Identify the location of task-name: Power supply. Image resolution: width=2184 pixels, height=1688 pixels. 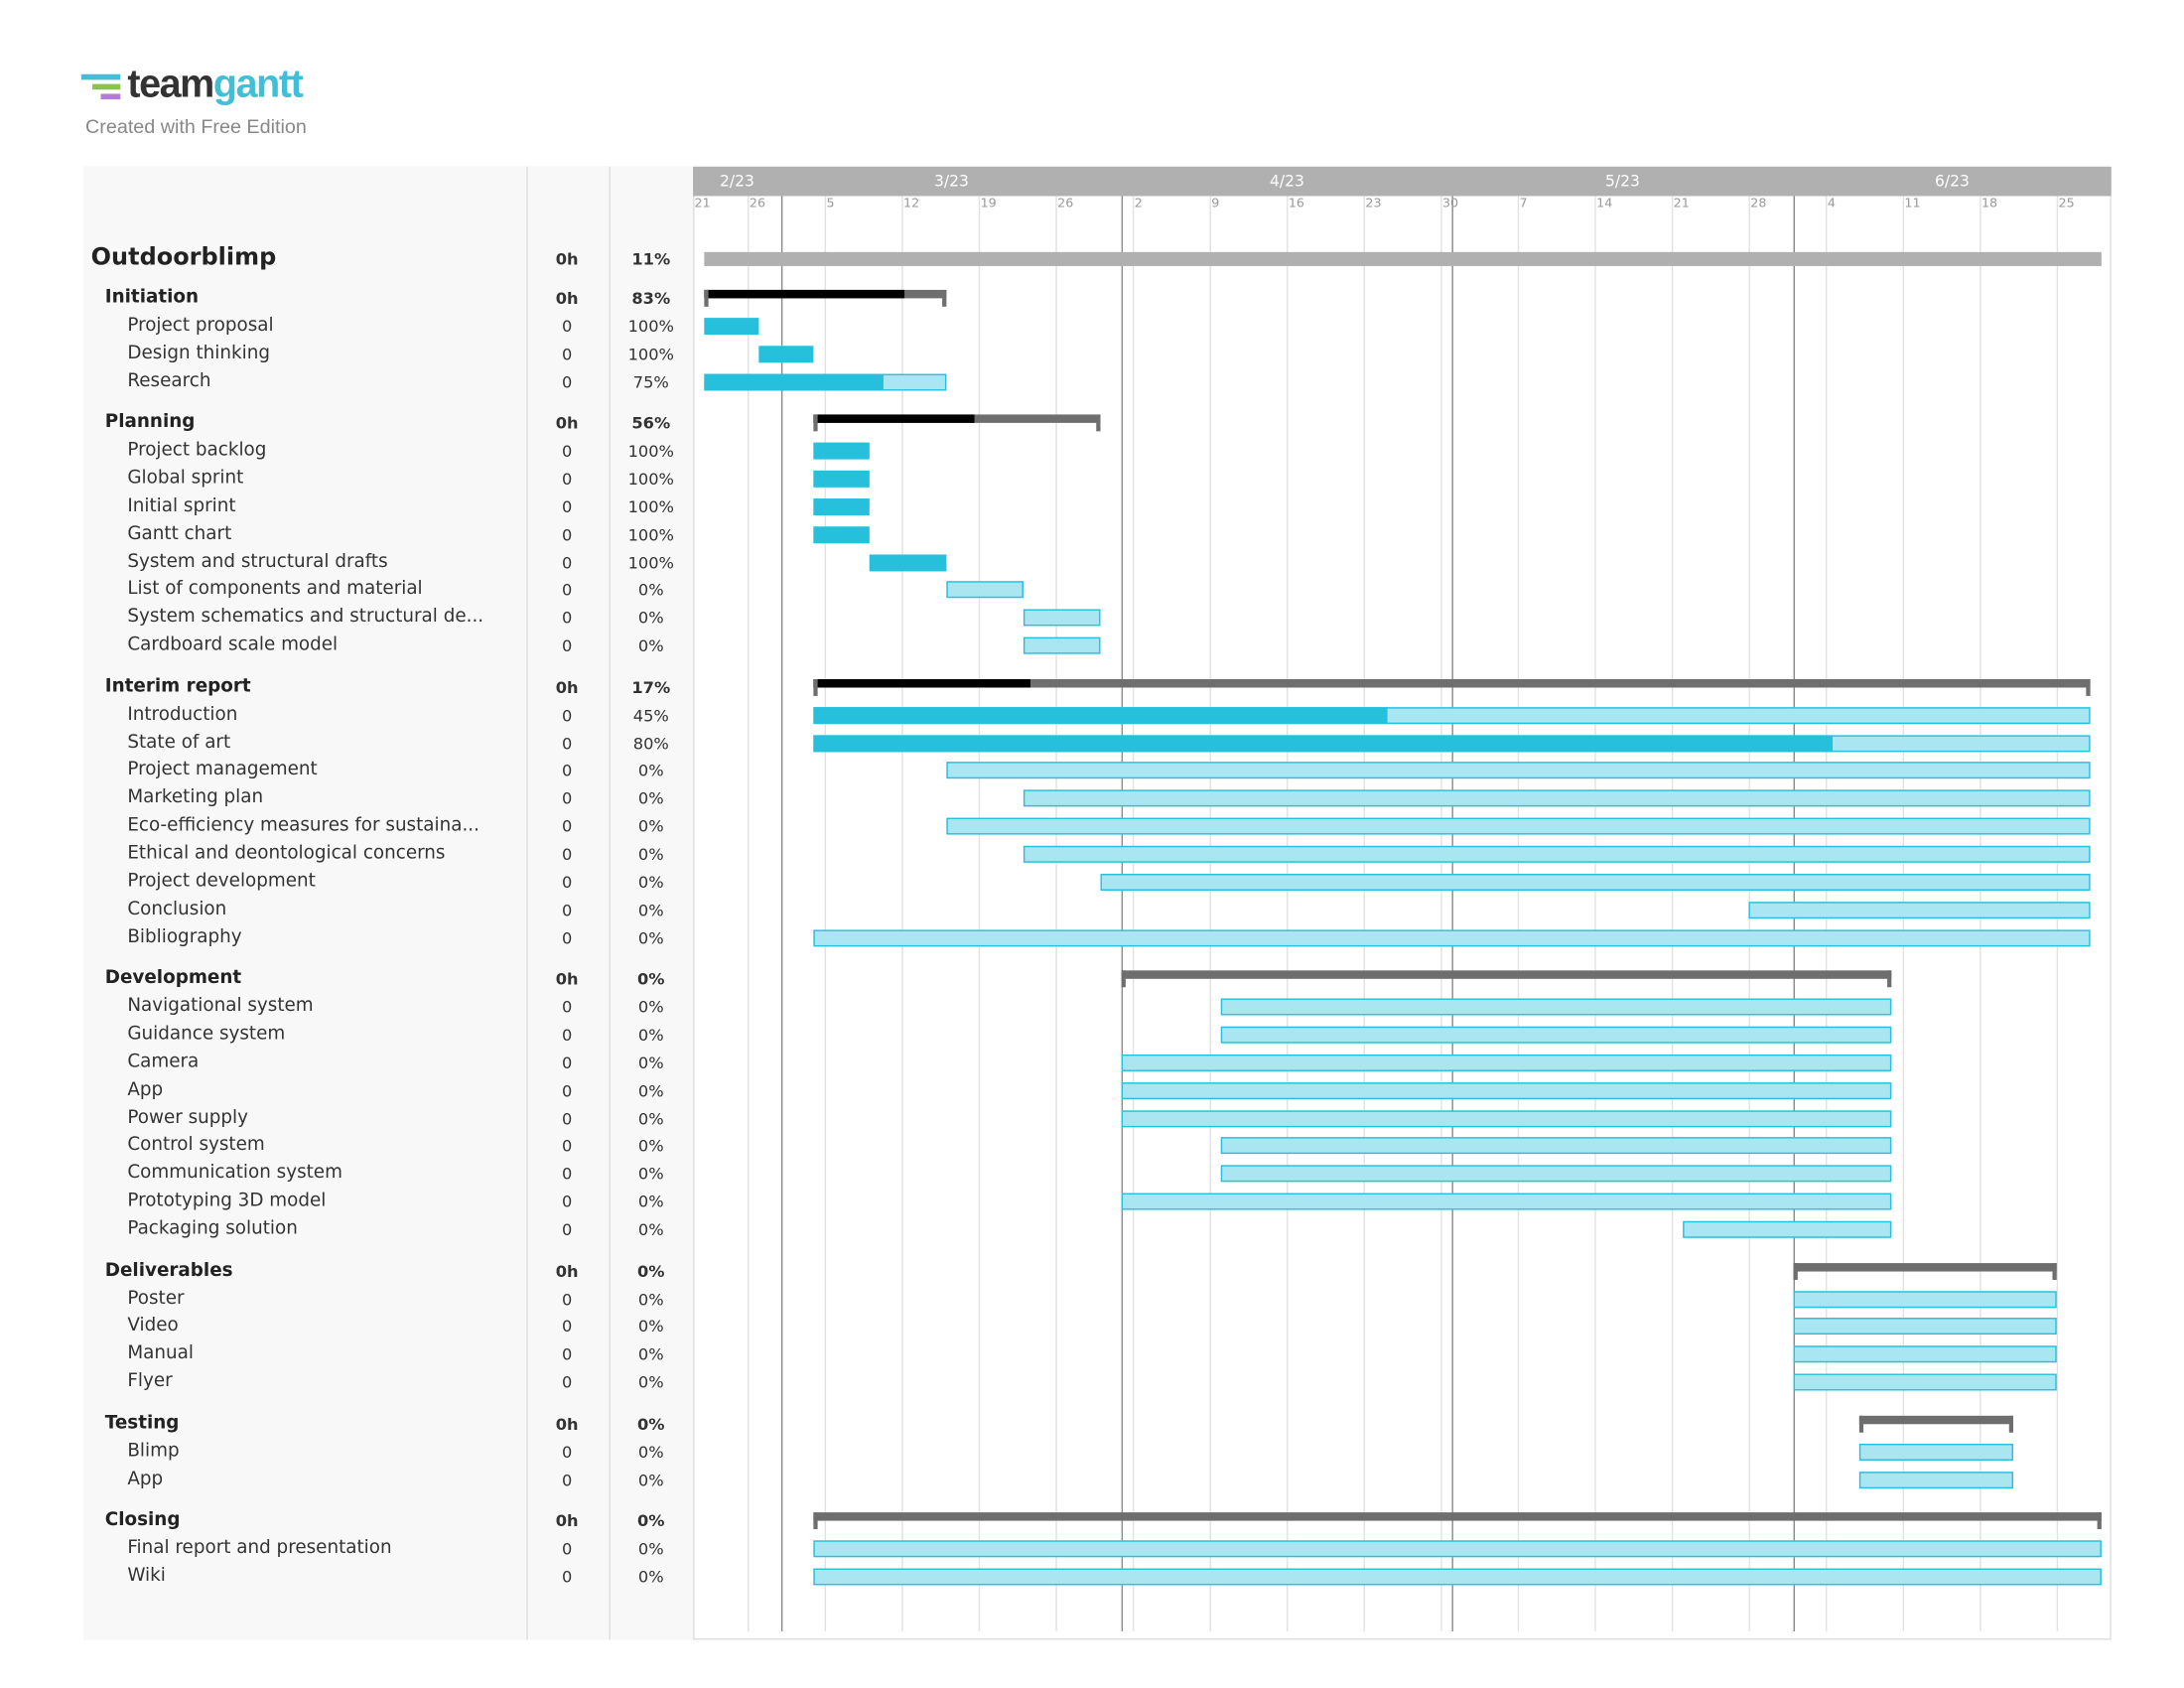
(187, 1117).